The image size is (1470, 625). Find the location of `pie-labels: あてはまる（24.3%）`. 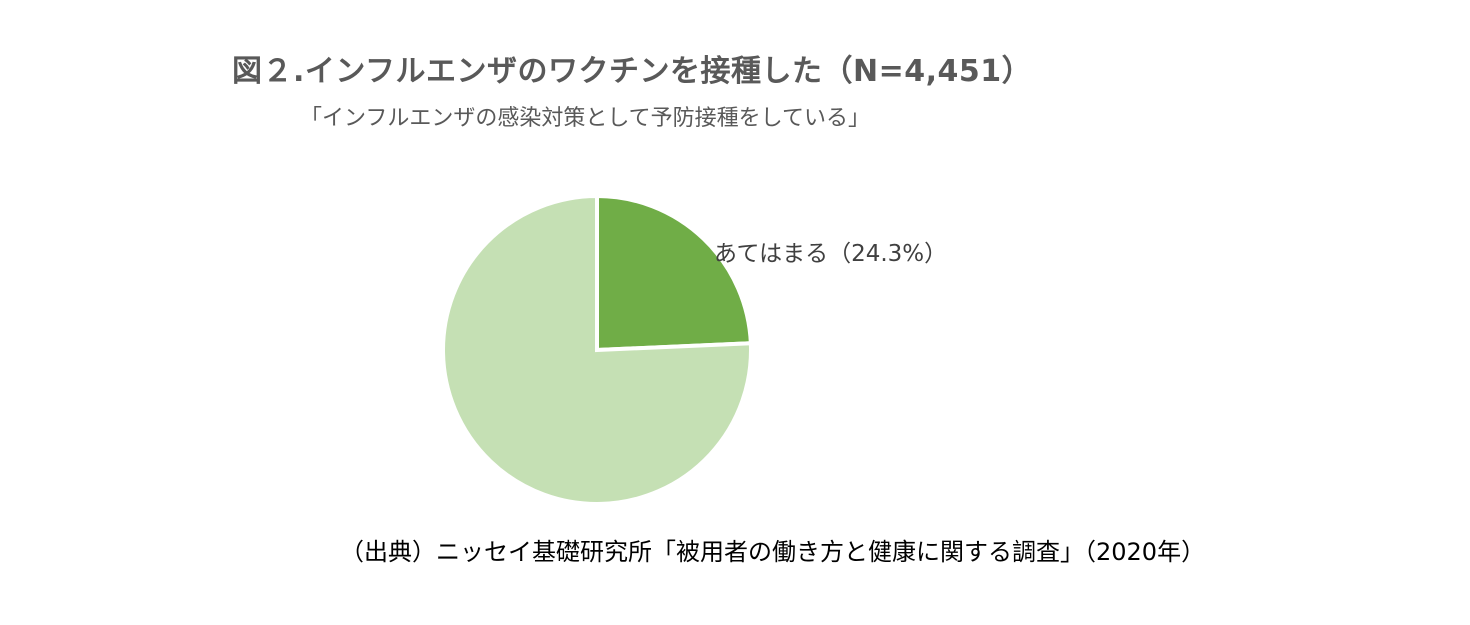

pie-labels: あてはまる（24.3%） is located at coordinates (830, 254).